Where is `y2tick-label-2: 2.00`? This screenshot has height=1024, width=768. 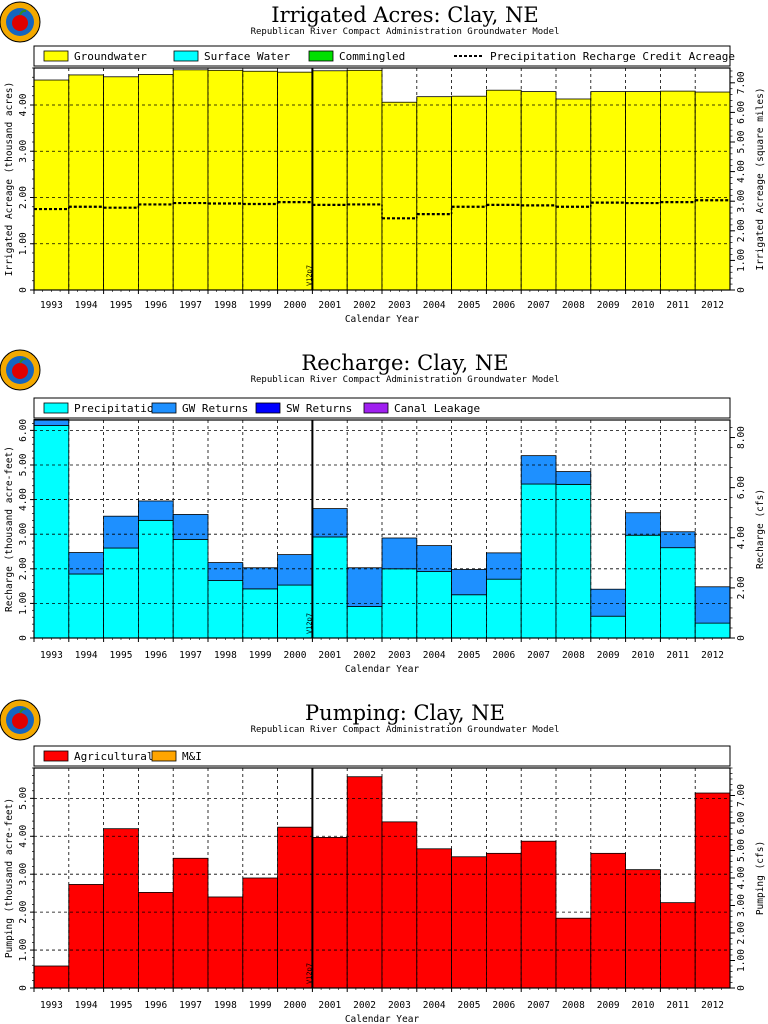 y2tick-label-2: 2.00 is located at coordinates (741, 932).